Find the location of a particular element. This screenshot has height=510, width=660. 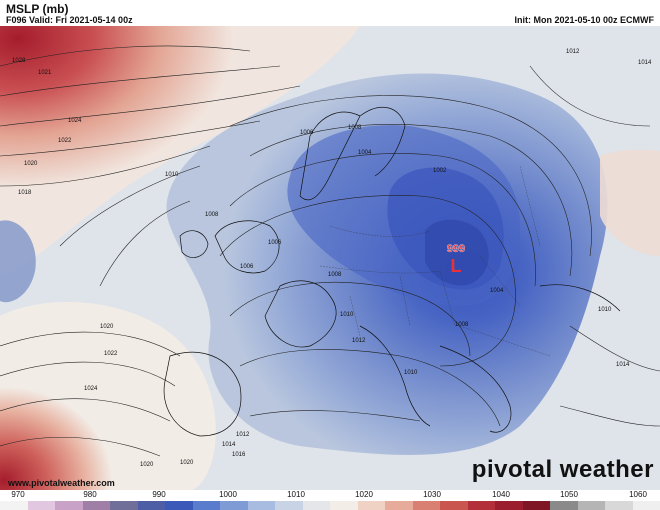

colorbar-tick: 1000 is located at coordinates (228, 494).